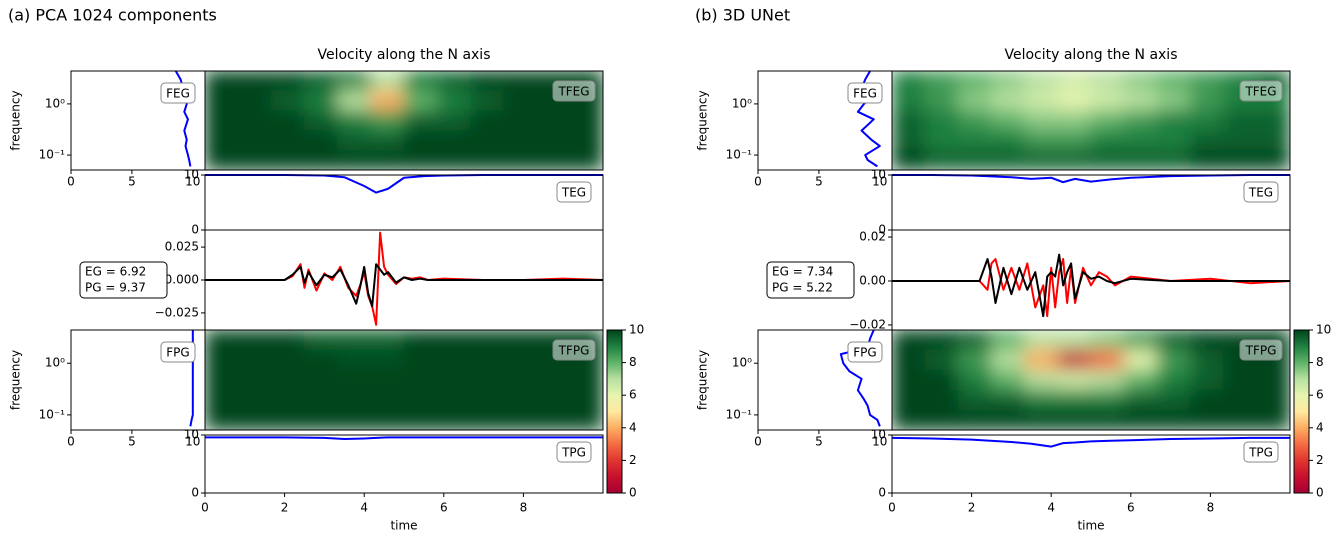  I want to click on trace-line, so click(404, 285).